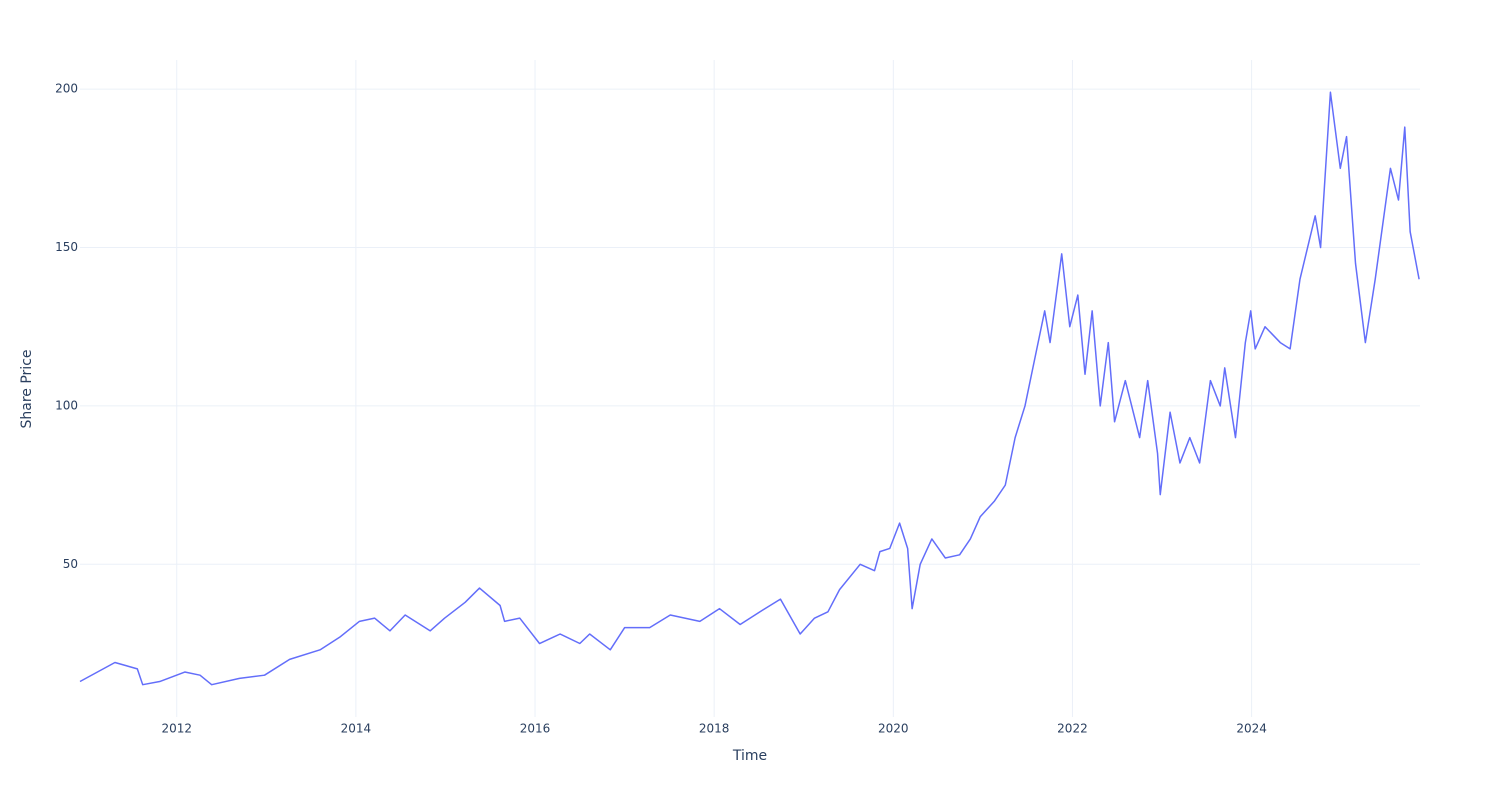 Image resolution: width=1500 pixels, height=800 pixels. Describe the element at coordinates (1251, 729) in the screenshot. I see `x-tick-label: 2024` at that location.